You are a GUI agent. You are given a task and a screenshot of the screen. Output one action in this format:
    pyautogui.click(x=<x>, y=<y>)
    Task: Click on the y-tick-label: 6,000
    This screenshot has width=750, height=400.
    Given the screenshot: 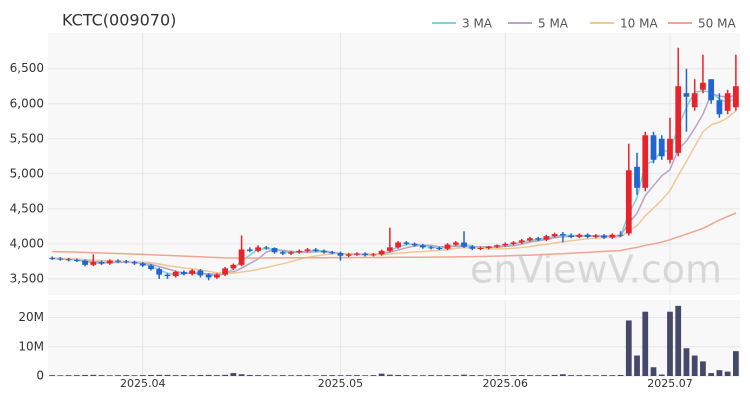 What is the action you would take?
    pyautogui.click(x=27, y=103)
    